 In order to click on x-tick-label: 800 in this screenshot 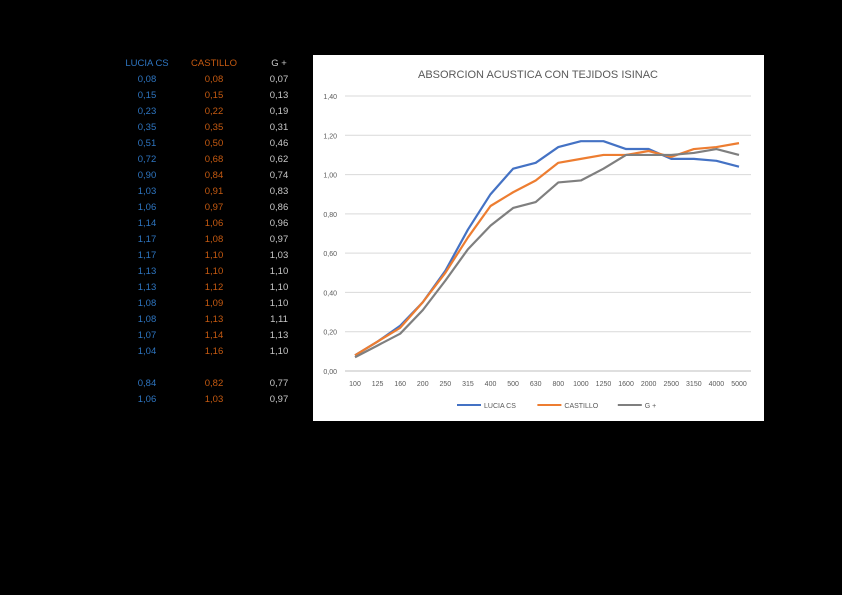, I will do `click(558, 384)`.